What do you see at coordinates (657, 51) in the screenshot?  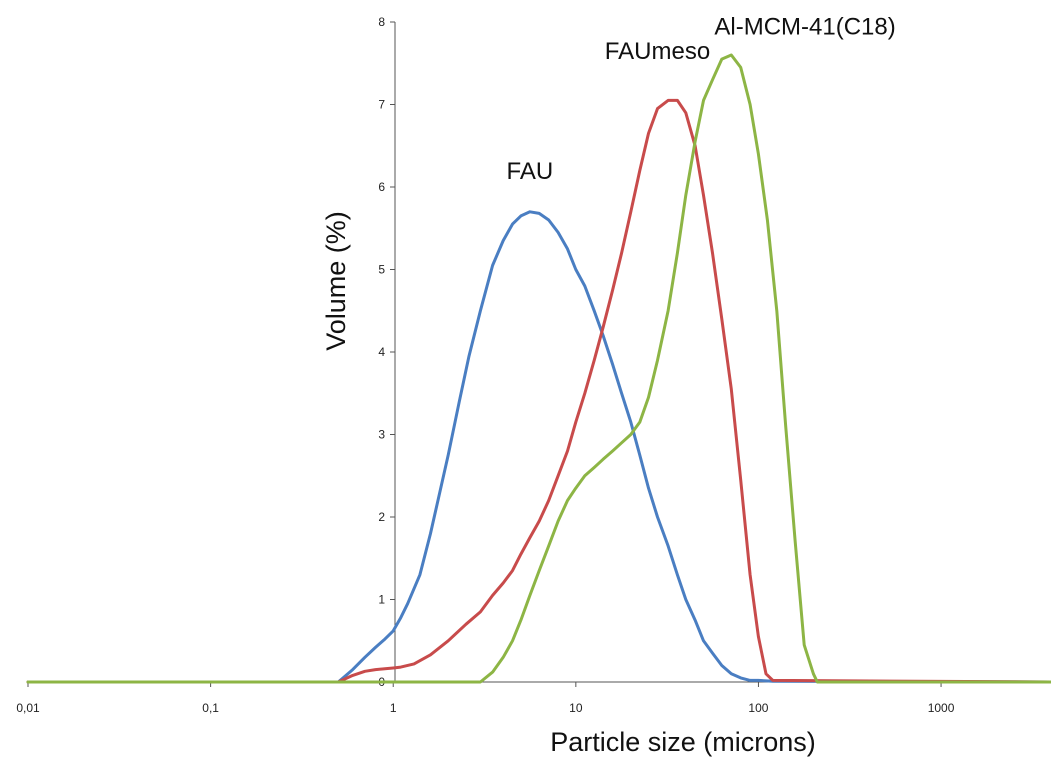 I see `series-label-faumeso: FAUmeso` at bounding box center [657, 51].